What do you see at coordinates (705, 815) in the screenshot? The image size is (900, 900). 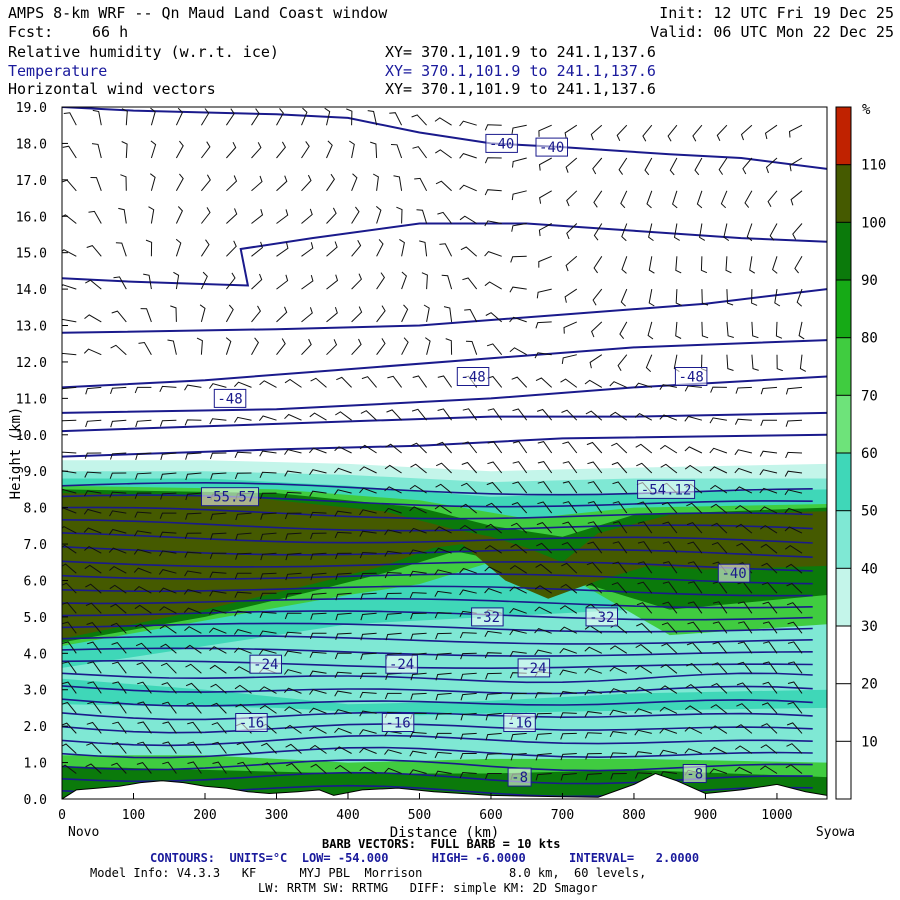 I see `x-tick-label-9: 900` at bounding box center [705, 815].